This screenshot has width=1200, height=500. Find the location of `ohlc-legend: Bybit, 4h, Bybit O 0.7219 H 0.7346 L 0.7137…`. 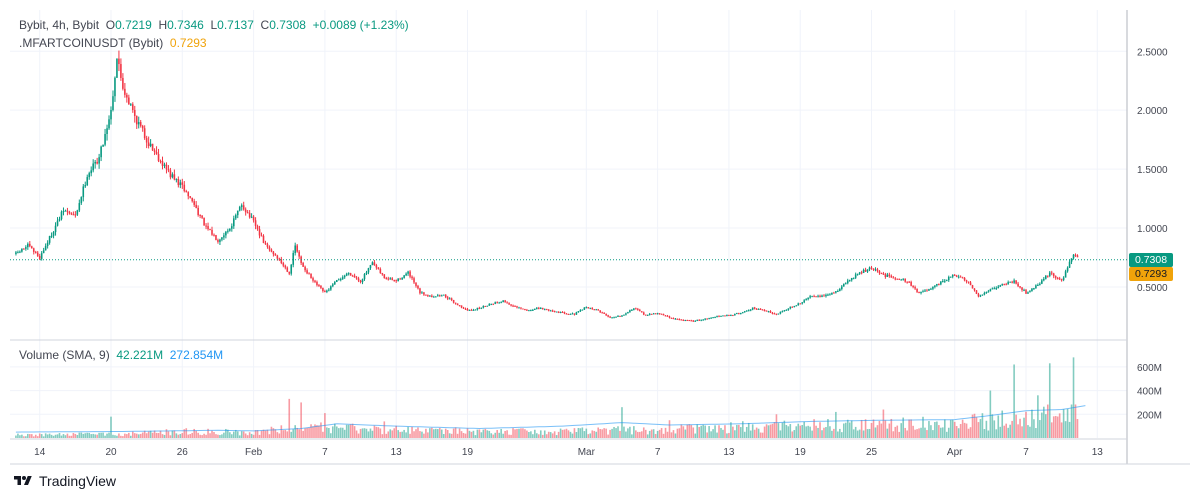

ohlc-legend: Bybit, 4h, Bybit O 0.7219 H 0.7346 L 0.7137… is located at coordinates (214, 25).